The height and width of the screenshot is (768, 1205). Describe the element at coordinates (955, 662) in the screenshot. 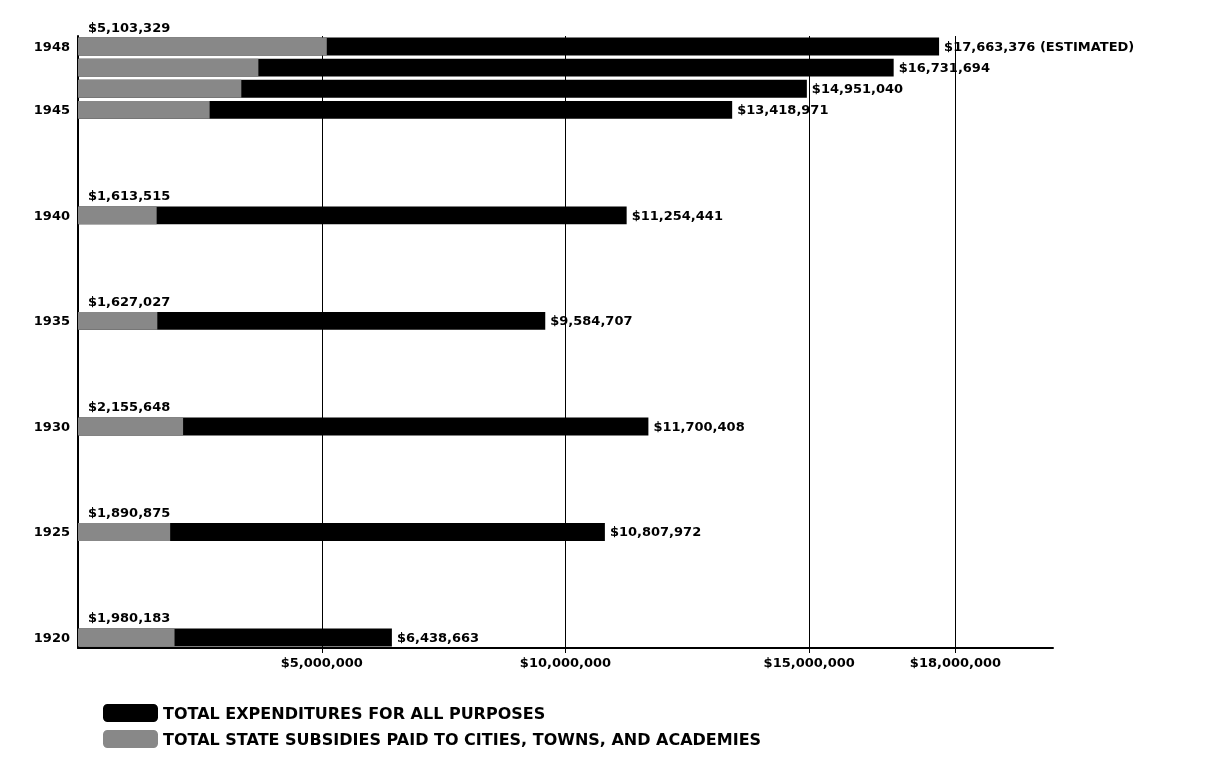

I see `x-tick-label: $18,000,000` at that location.